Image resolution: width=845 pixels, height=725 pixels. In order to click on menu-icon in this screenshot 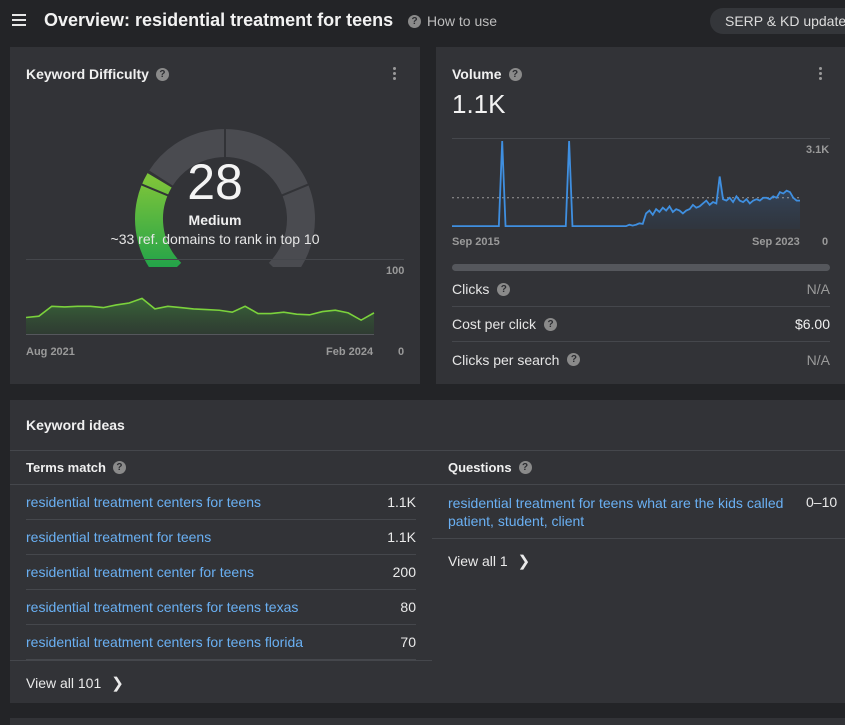, I will do `click(19, 20)`.